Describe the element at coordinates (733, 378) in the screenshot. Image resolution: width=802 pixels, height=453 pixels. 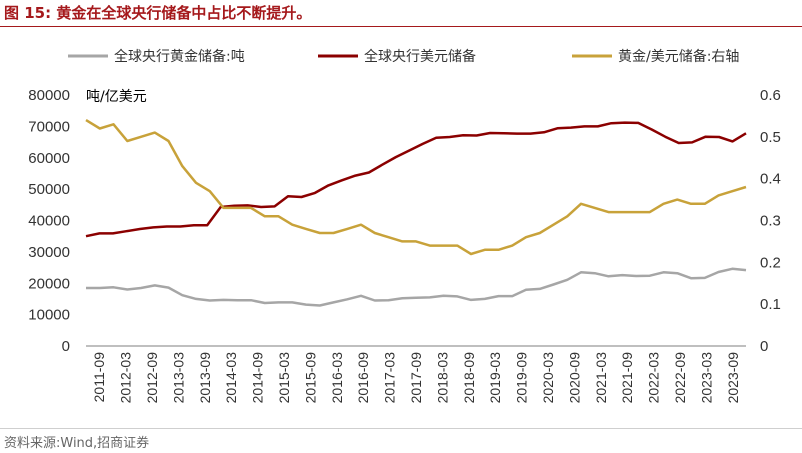
I see `x-tick-label: 2023-09` at that location.